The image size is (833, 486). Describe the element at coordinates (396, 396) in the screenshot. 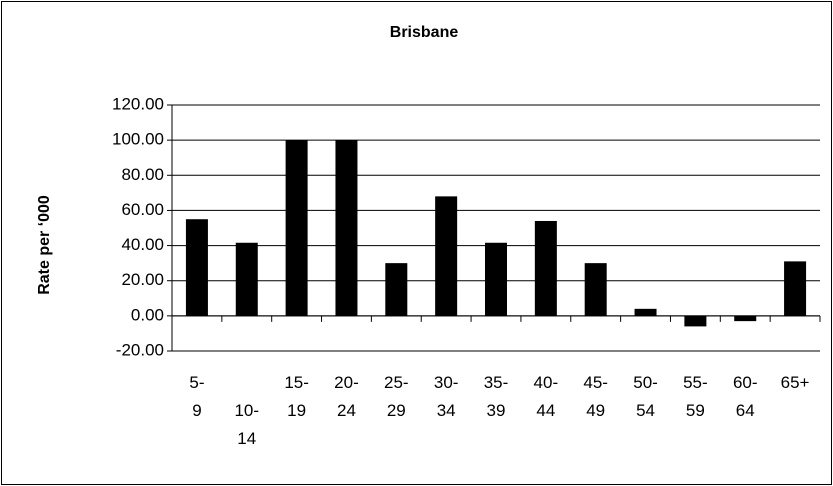

I see `x-tick-label: 25-29` at that location.